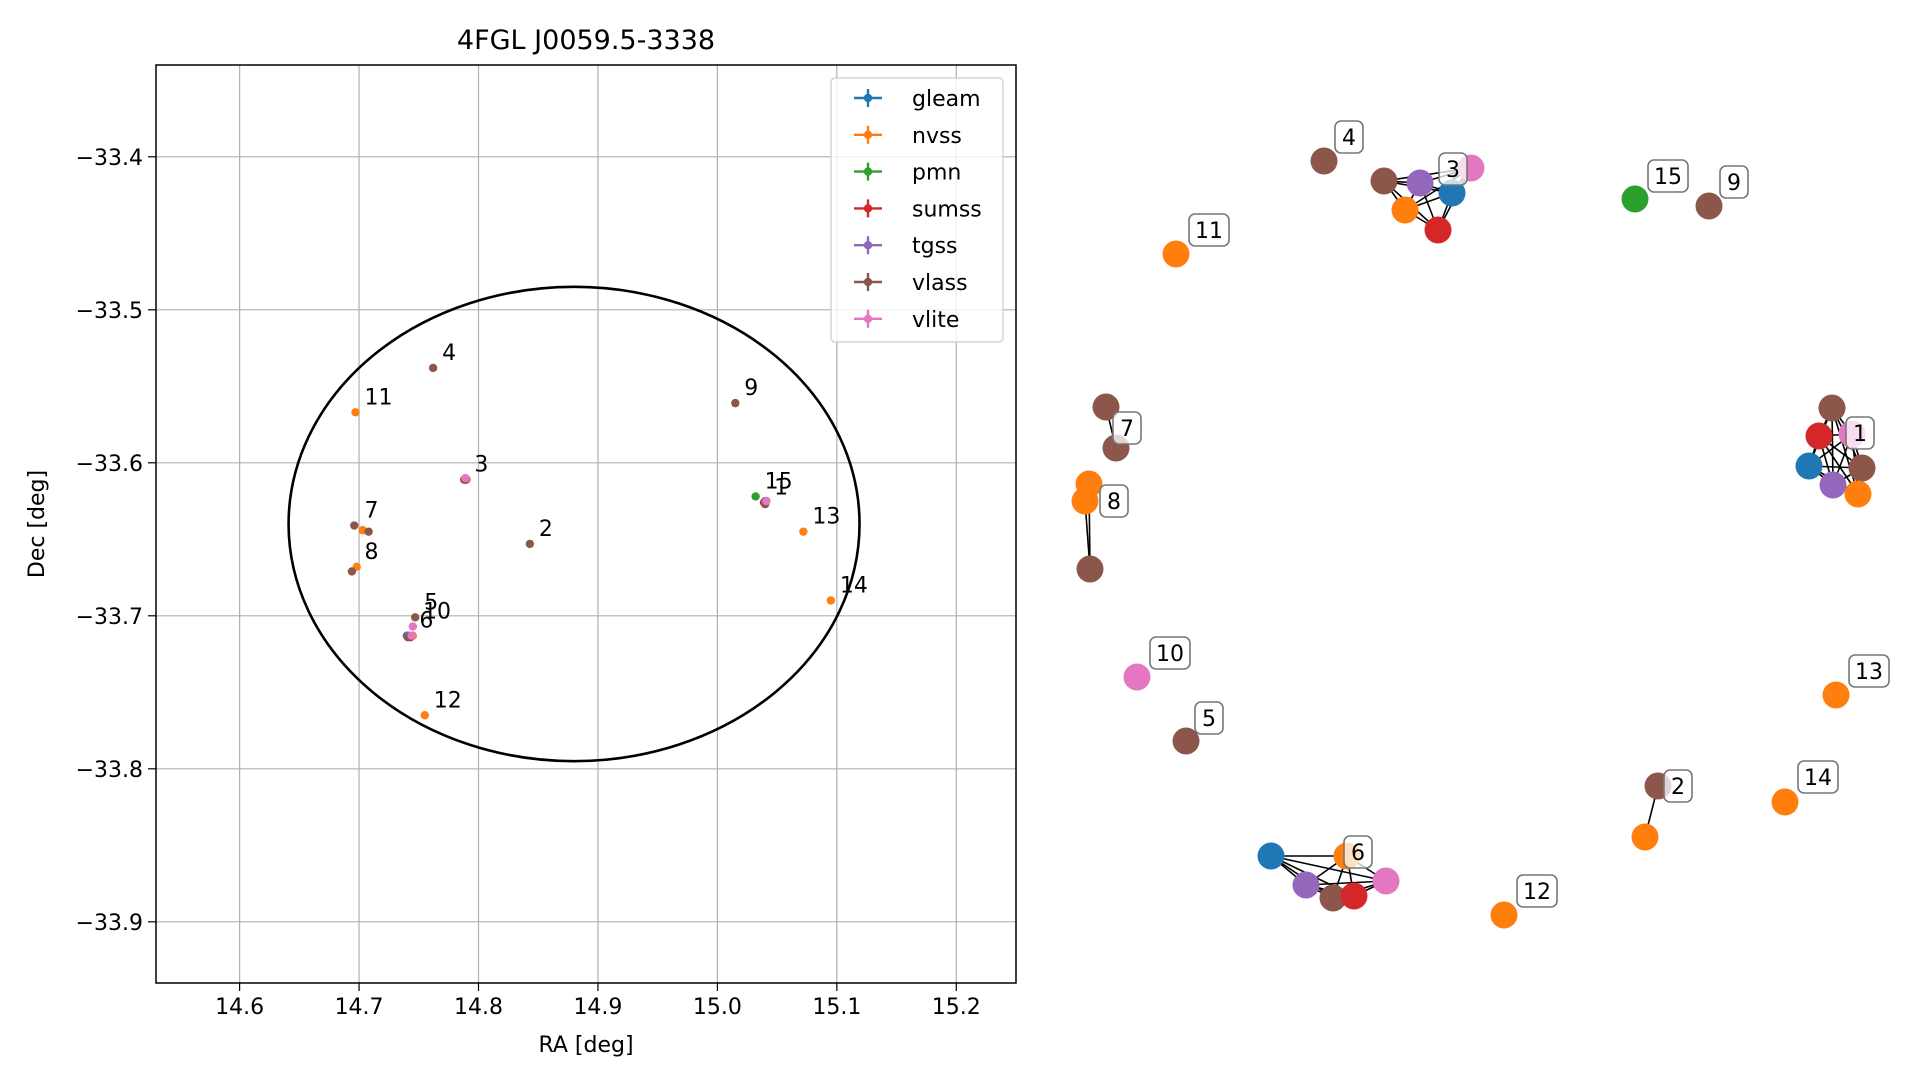  I want to click on node-label: 11, so click(1209, 231).